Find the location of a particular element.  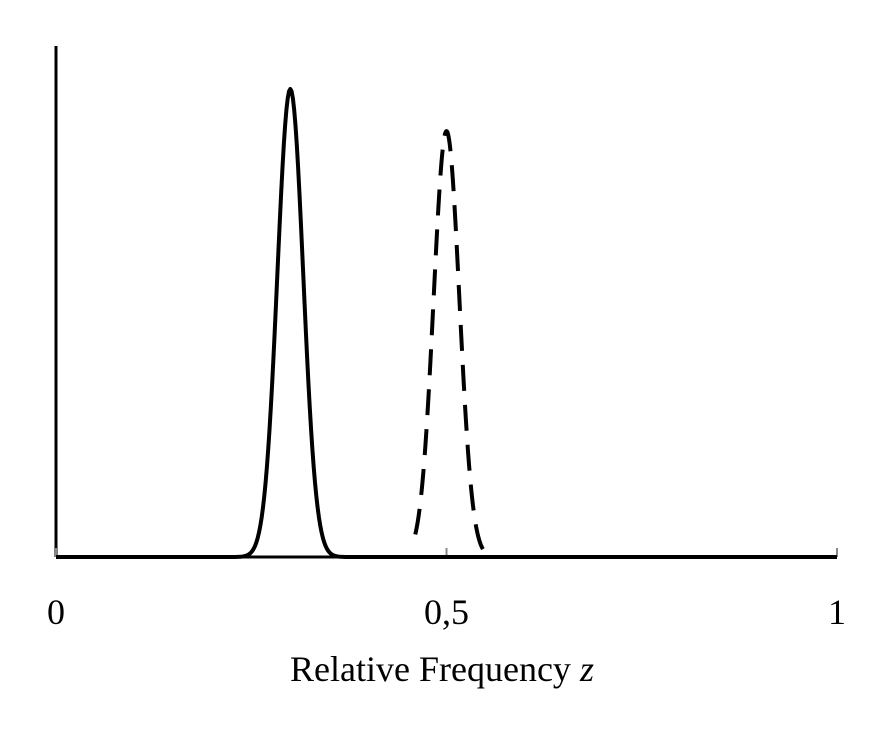

x-tick-label: 0,5 is located at coordinates (446, 612).